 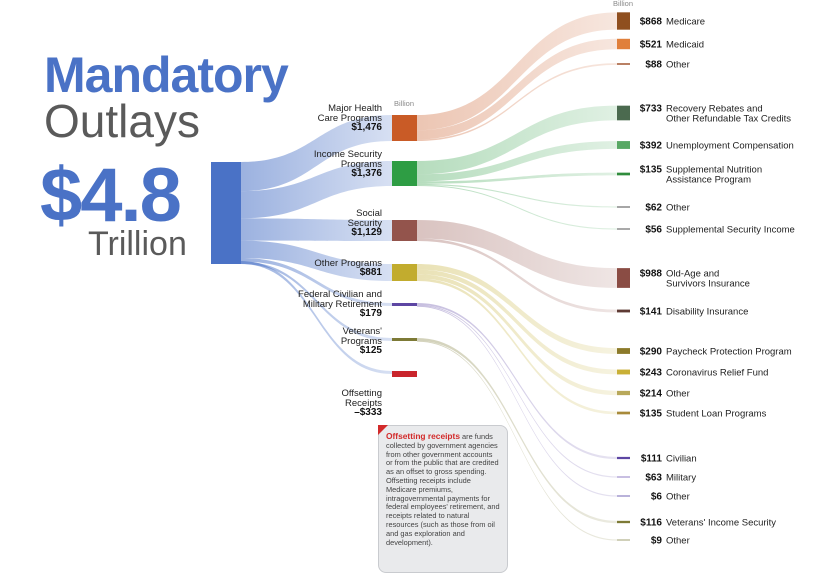 I want to click on node-veterans, so click(x=404, y=339).